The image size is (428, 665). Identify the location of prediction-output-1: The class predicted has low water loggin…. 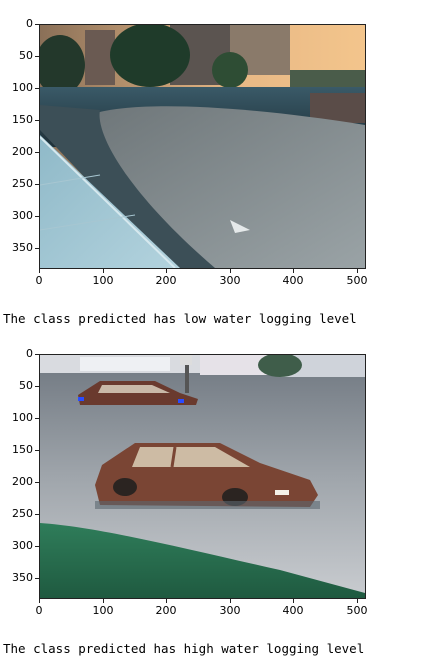
(180, 318).